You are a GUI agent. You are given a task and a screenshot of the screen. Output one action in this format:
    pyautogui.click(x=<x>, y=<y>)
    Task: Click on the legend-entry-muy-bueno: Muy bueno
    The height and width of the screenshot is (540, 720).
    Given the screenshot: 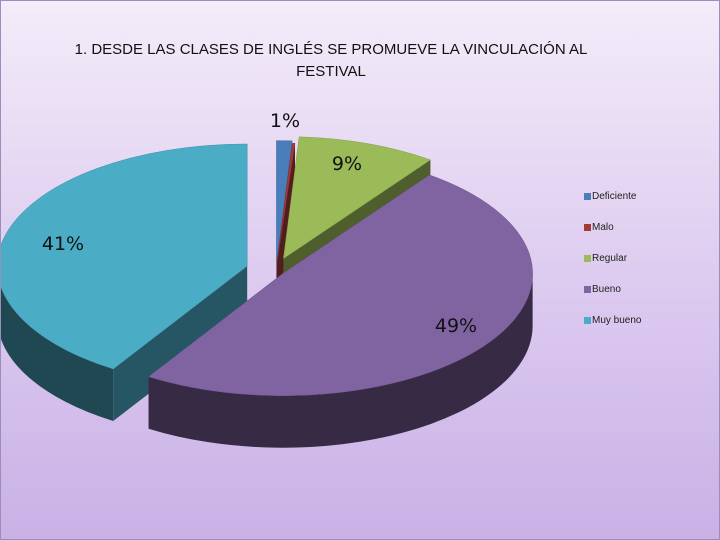 What is the action you would take?
    pyautogui.click(x=639, y=320)
    